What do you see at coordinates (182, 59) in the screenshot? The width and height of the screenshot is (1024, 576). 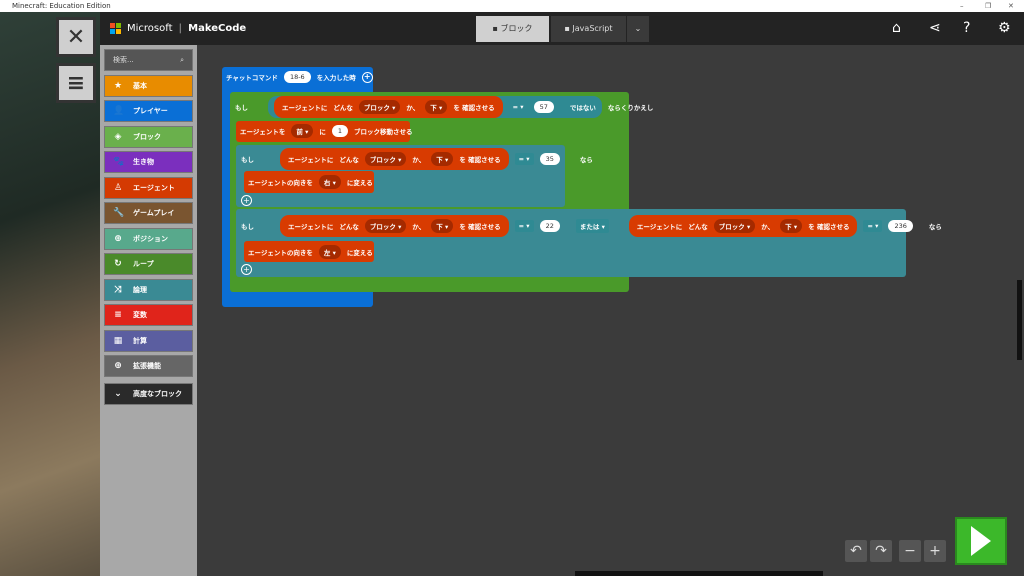 I see `search-icon: ⌕` at bounding box center [182, 59].